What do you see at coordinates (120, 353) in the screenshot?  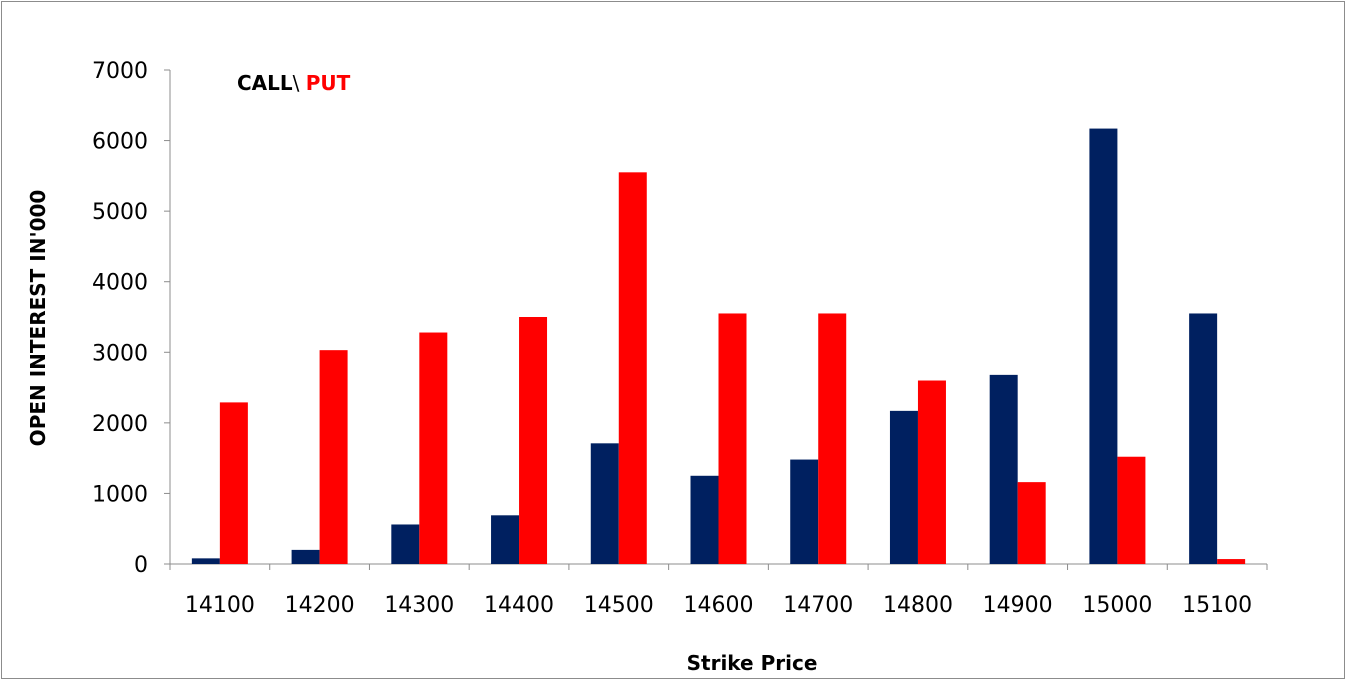 I see `y-tick-label: 3000` at bounding box center [120, 353].